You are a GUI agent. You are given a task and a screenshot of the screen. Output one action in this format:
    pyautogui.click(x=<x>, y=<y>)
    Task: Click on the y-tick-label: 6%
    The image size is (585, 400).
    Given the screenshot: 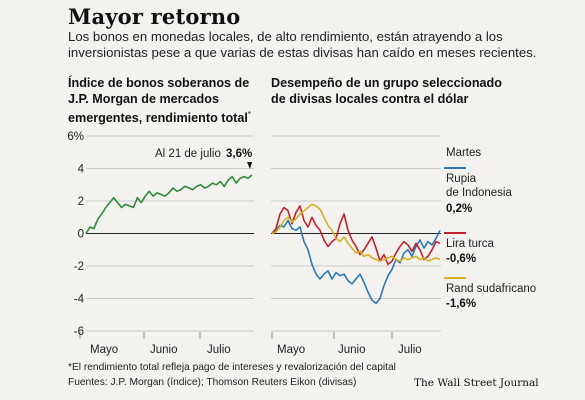 What is the action you would take?
    pyautogui.click(x=75, y=137)
    